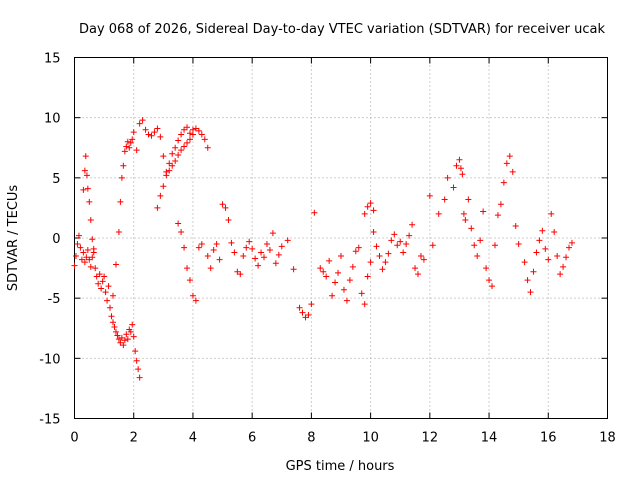 Image resolution: width=640 pixels, height=480 pixels. What do you see at coordinates (52, 119) in the screenshot?
I see `y-tick-label: 10` at bounding box center [52, 119].